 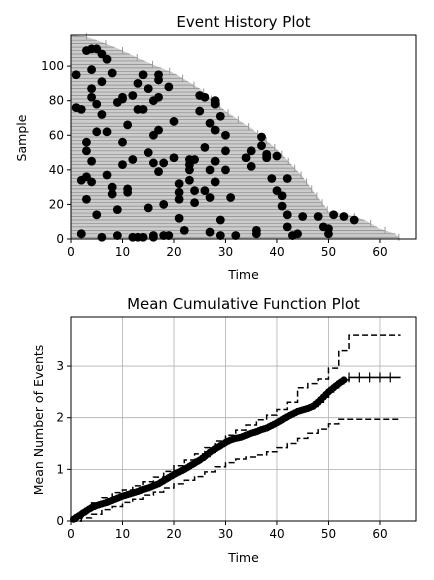 I want to click on y-tick-label: 0, so click(x=60, y=521).